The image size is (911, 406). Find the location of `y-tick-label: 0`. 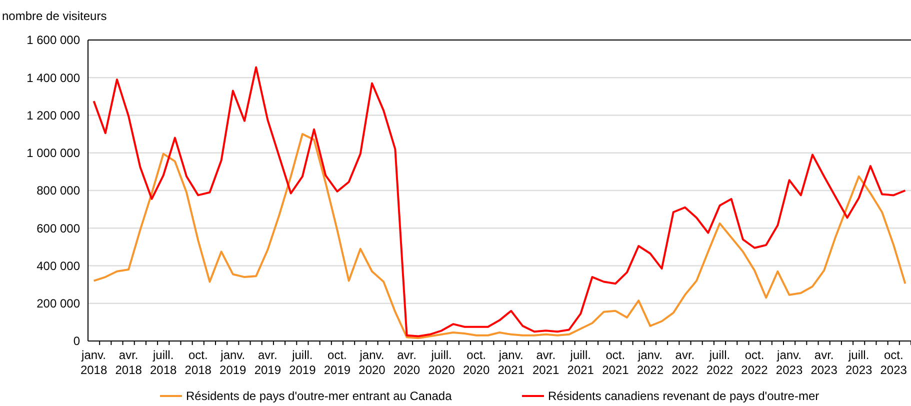

y-tick-label: 0 is located at coordinates (76, 341).